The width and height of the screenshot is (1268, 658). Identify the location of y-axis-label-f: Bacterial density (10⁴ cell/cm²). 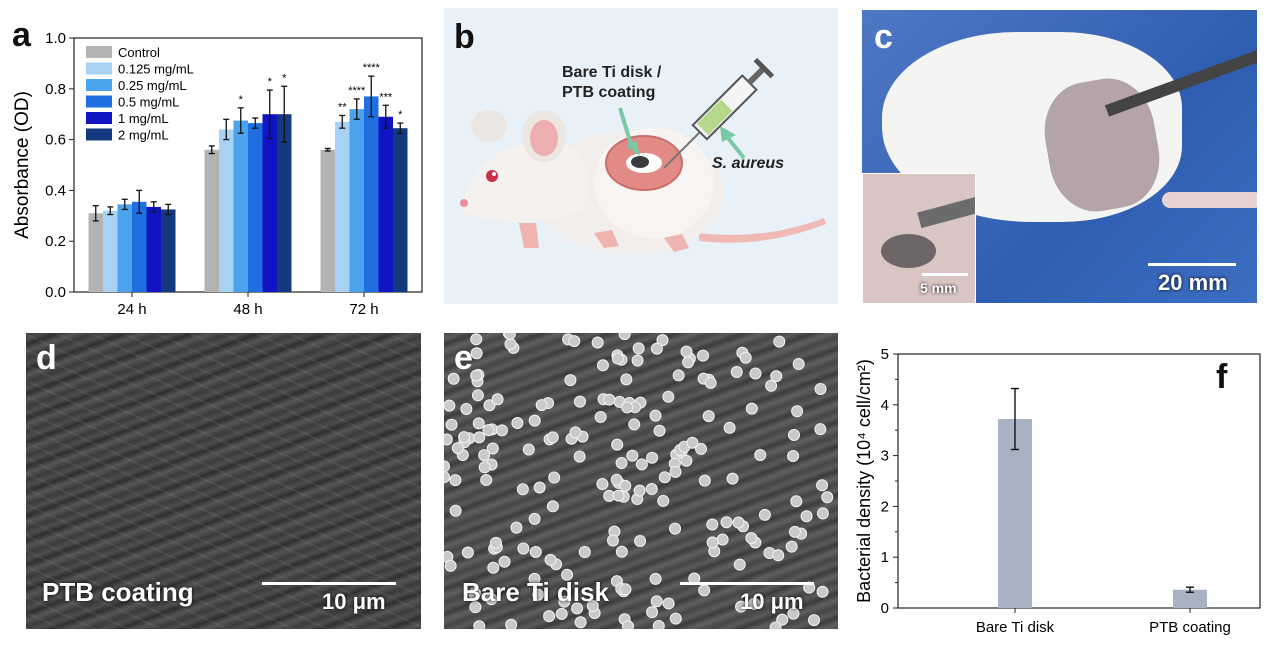
(864, 481).